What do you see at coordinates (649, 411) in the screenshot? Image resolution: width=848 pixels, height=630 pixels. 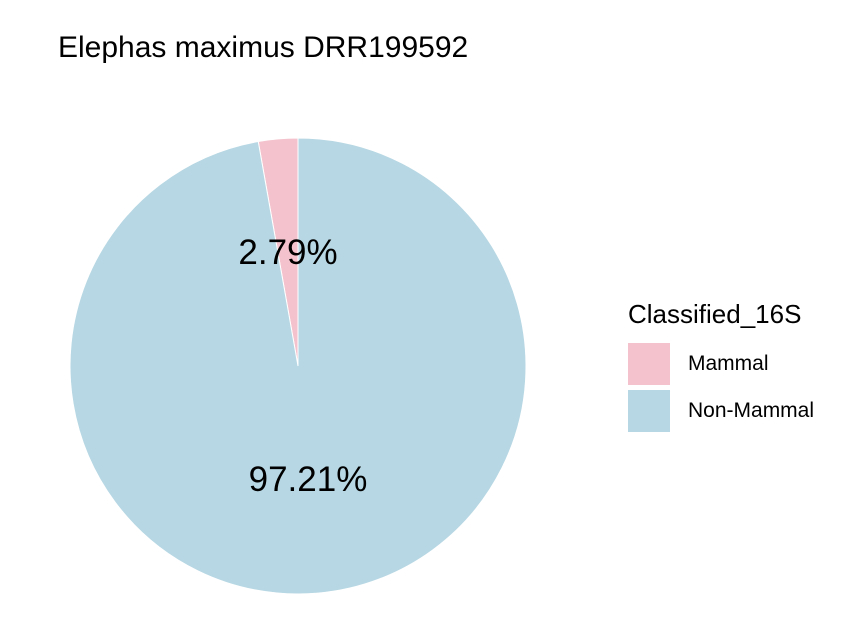 I see `legend-key-non-mammal` at bounding box center [649, 411].